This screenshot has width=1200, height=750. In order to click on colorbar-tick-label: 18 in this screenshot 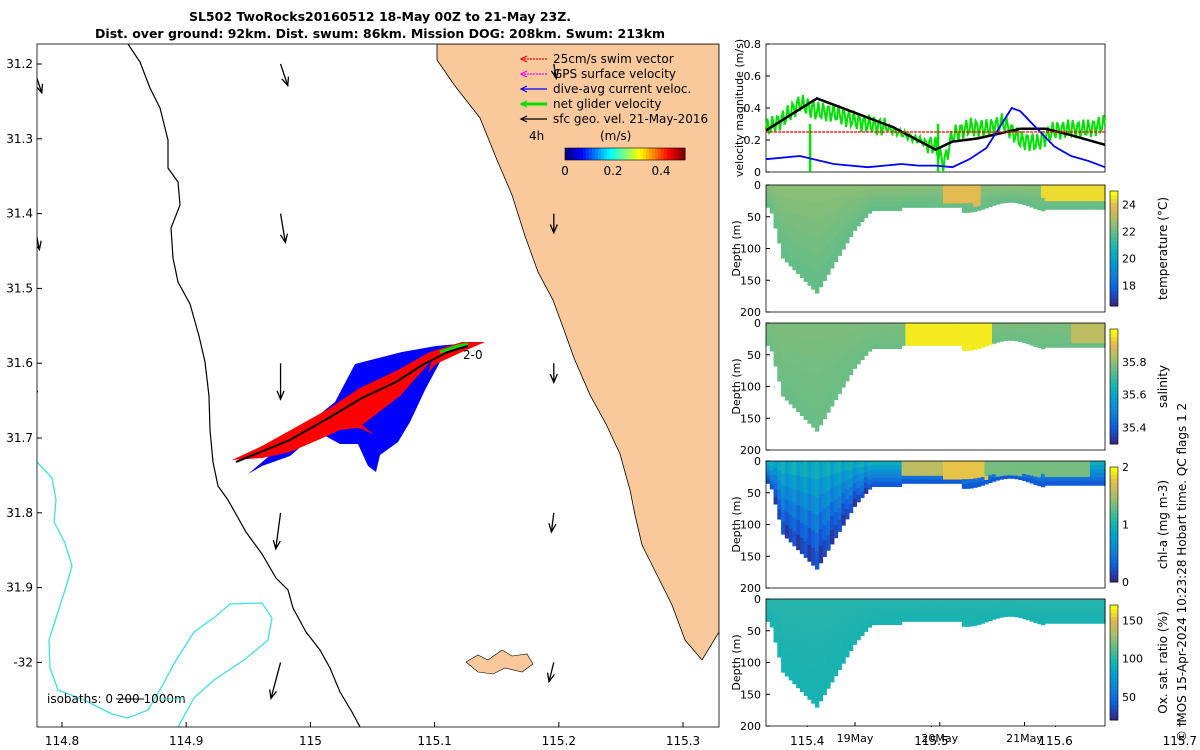, I will do `click(1129, 286)`.